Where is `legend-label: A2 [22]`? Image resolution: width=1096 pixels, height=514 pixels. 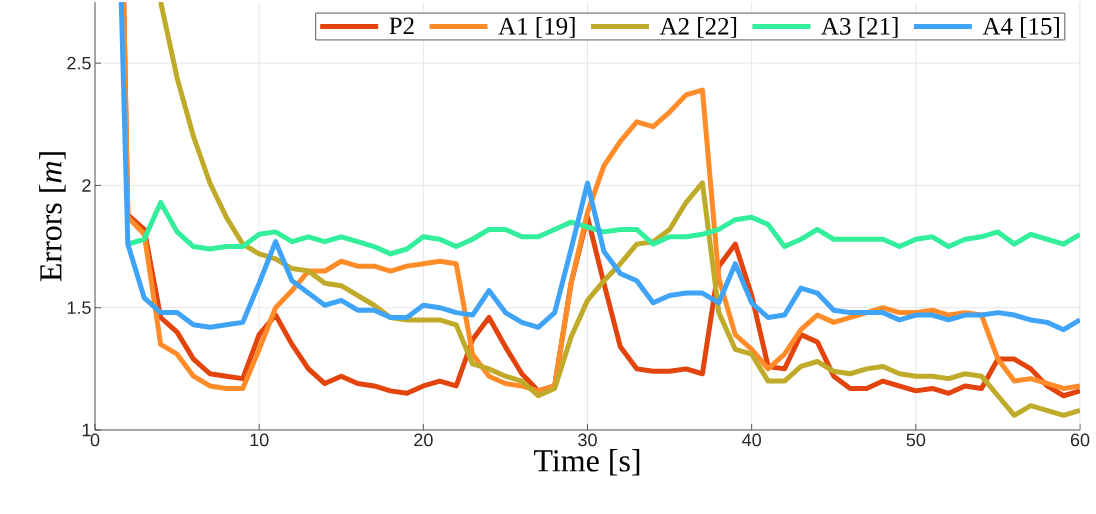
legend-label: A2 [22] is located at coordinates (698, 27).